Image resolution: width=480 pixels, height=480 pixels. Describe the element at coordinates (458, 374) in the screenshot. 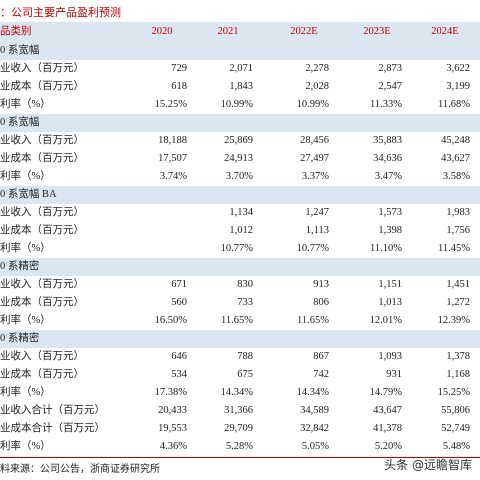

I see `table-cell: 1,168` at that location.